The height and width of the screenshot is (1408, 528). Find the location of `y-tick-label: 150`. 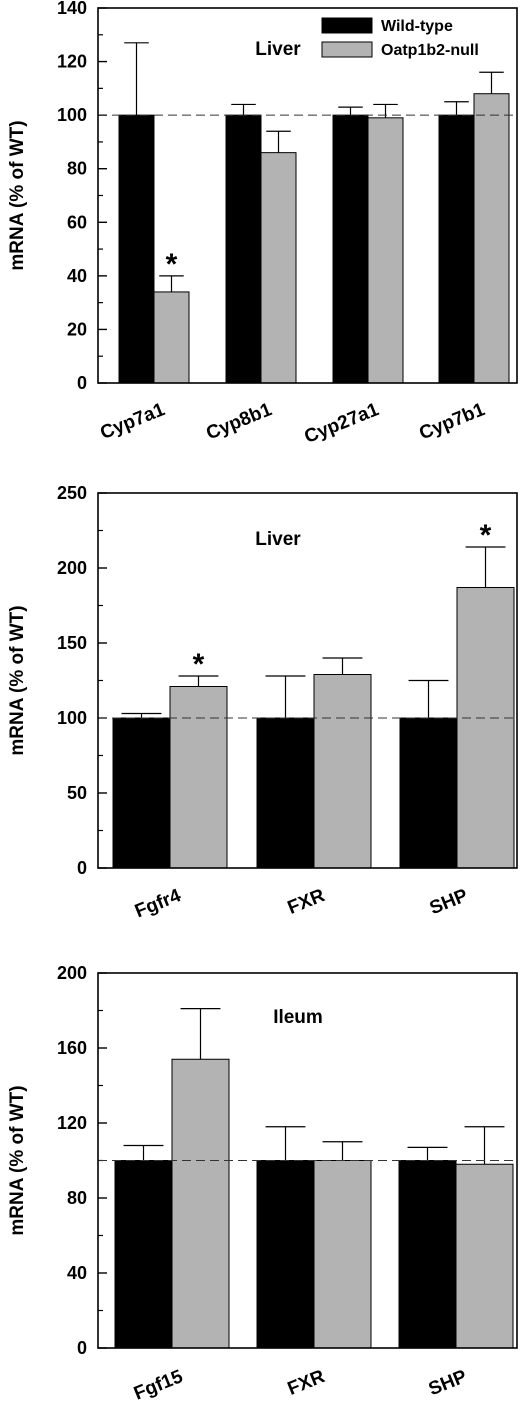

y-tick-label: 150 is located at coordinates (72, 643).